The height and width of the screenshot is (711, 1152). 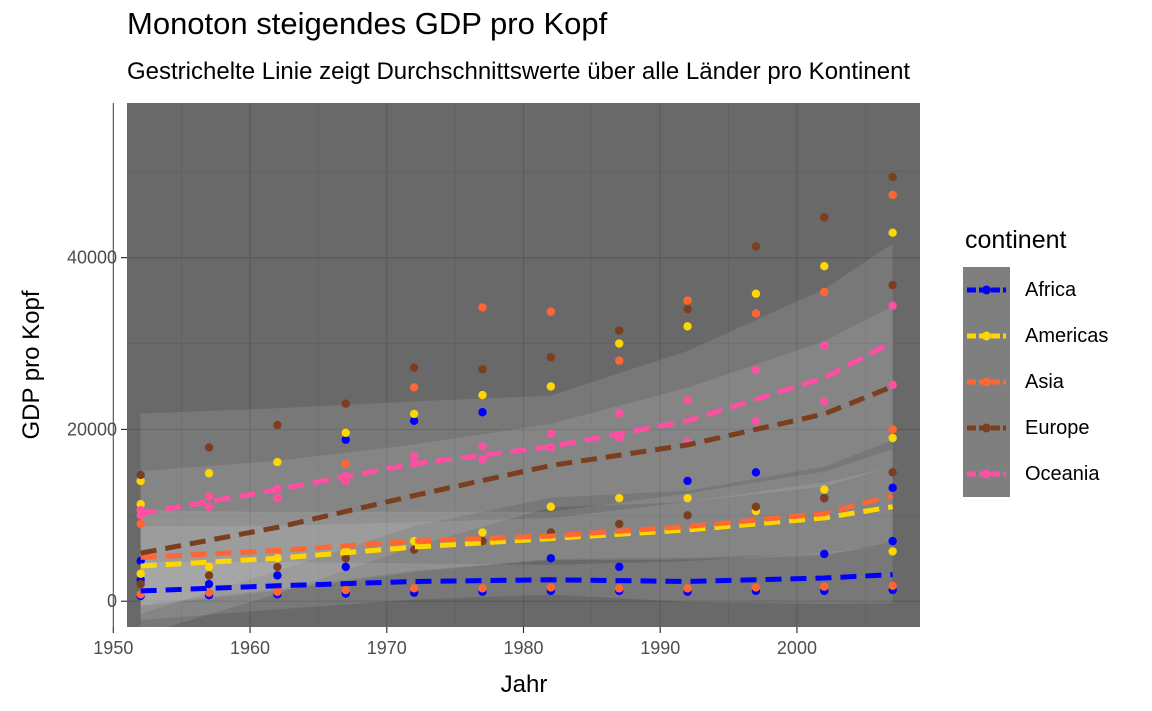 What do you see at coordinates (1035, 382) in the screenshot?
I see `legend-keys: Africa Americas Asia Europe Oceania` at bounding box center [1035, 382].